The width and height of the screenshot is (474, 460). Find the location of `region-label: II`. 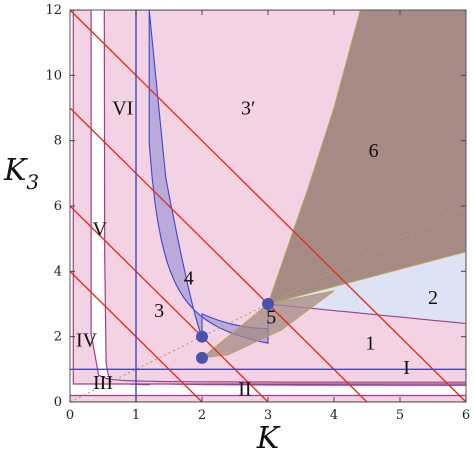

region-label: II is located at coordinates (244, 389).